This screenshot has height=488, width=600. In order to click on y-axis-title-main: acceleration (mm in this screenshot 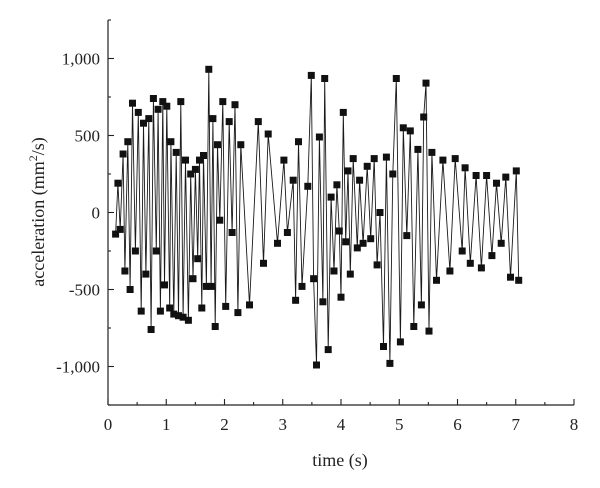, I will do `click(38, 223)`.